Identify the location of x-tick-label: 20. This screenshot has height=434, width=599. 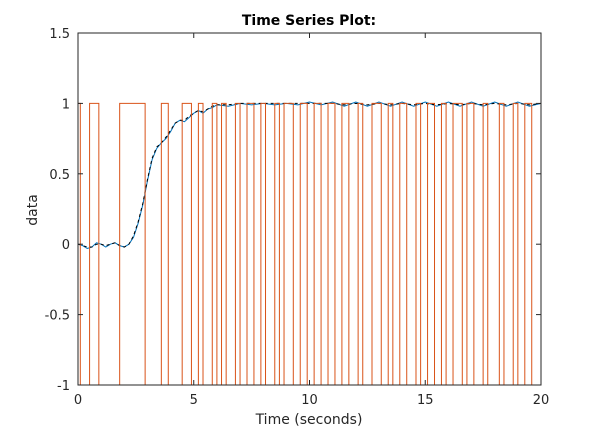
(541, 400).